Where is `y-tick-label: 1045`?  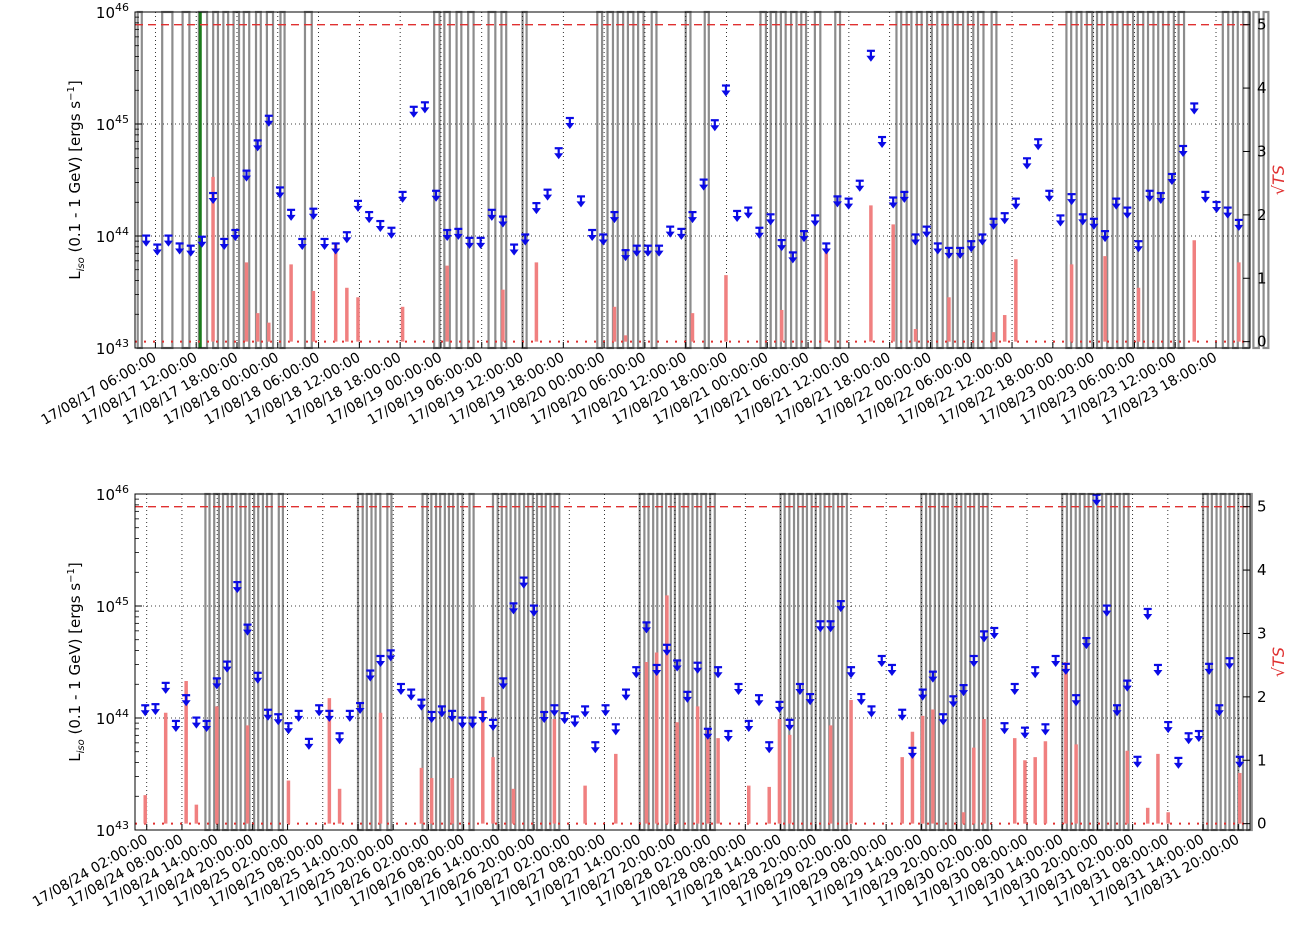
y-tick-label: 1045 is located at coordinates (112, 605).